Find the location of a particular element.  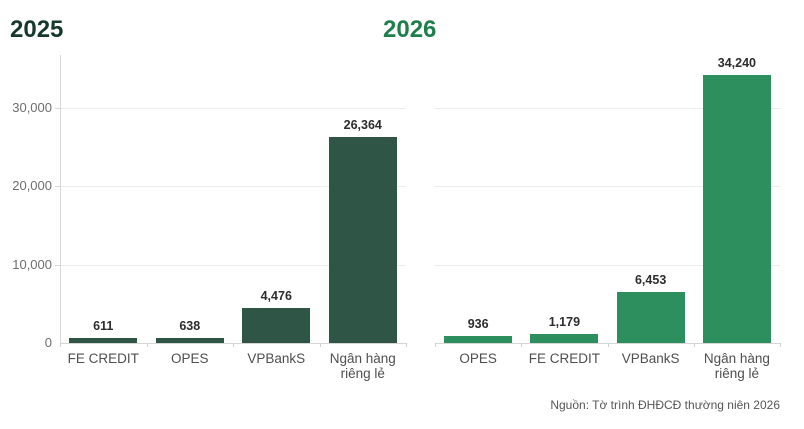

chart-title-2025: 2025 is located at coordinates (37, 29).